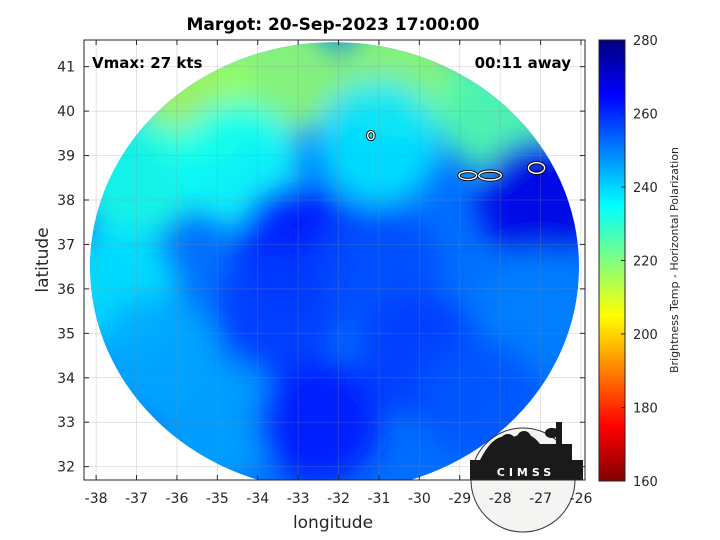 This screenshot has height=540, width=720. Describe the element at coordinates (540, 499) in the screenshot. I see `x-tick-label: -27` at that location.